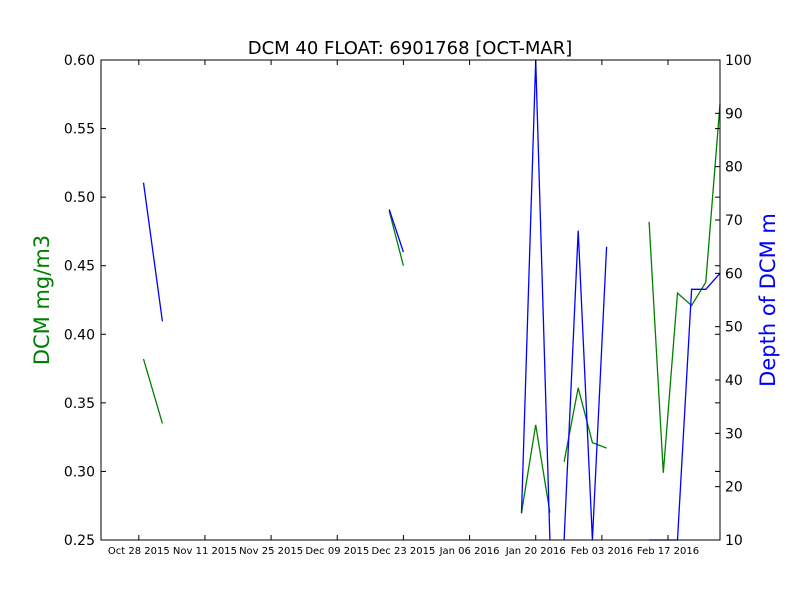 The height and width of the screenshot is (600, 800). I want to click on right-tick-label: 60, so click(734, 274).